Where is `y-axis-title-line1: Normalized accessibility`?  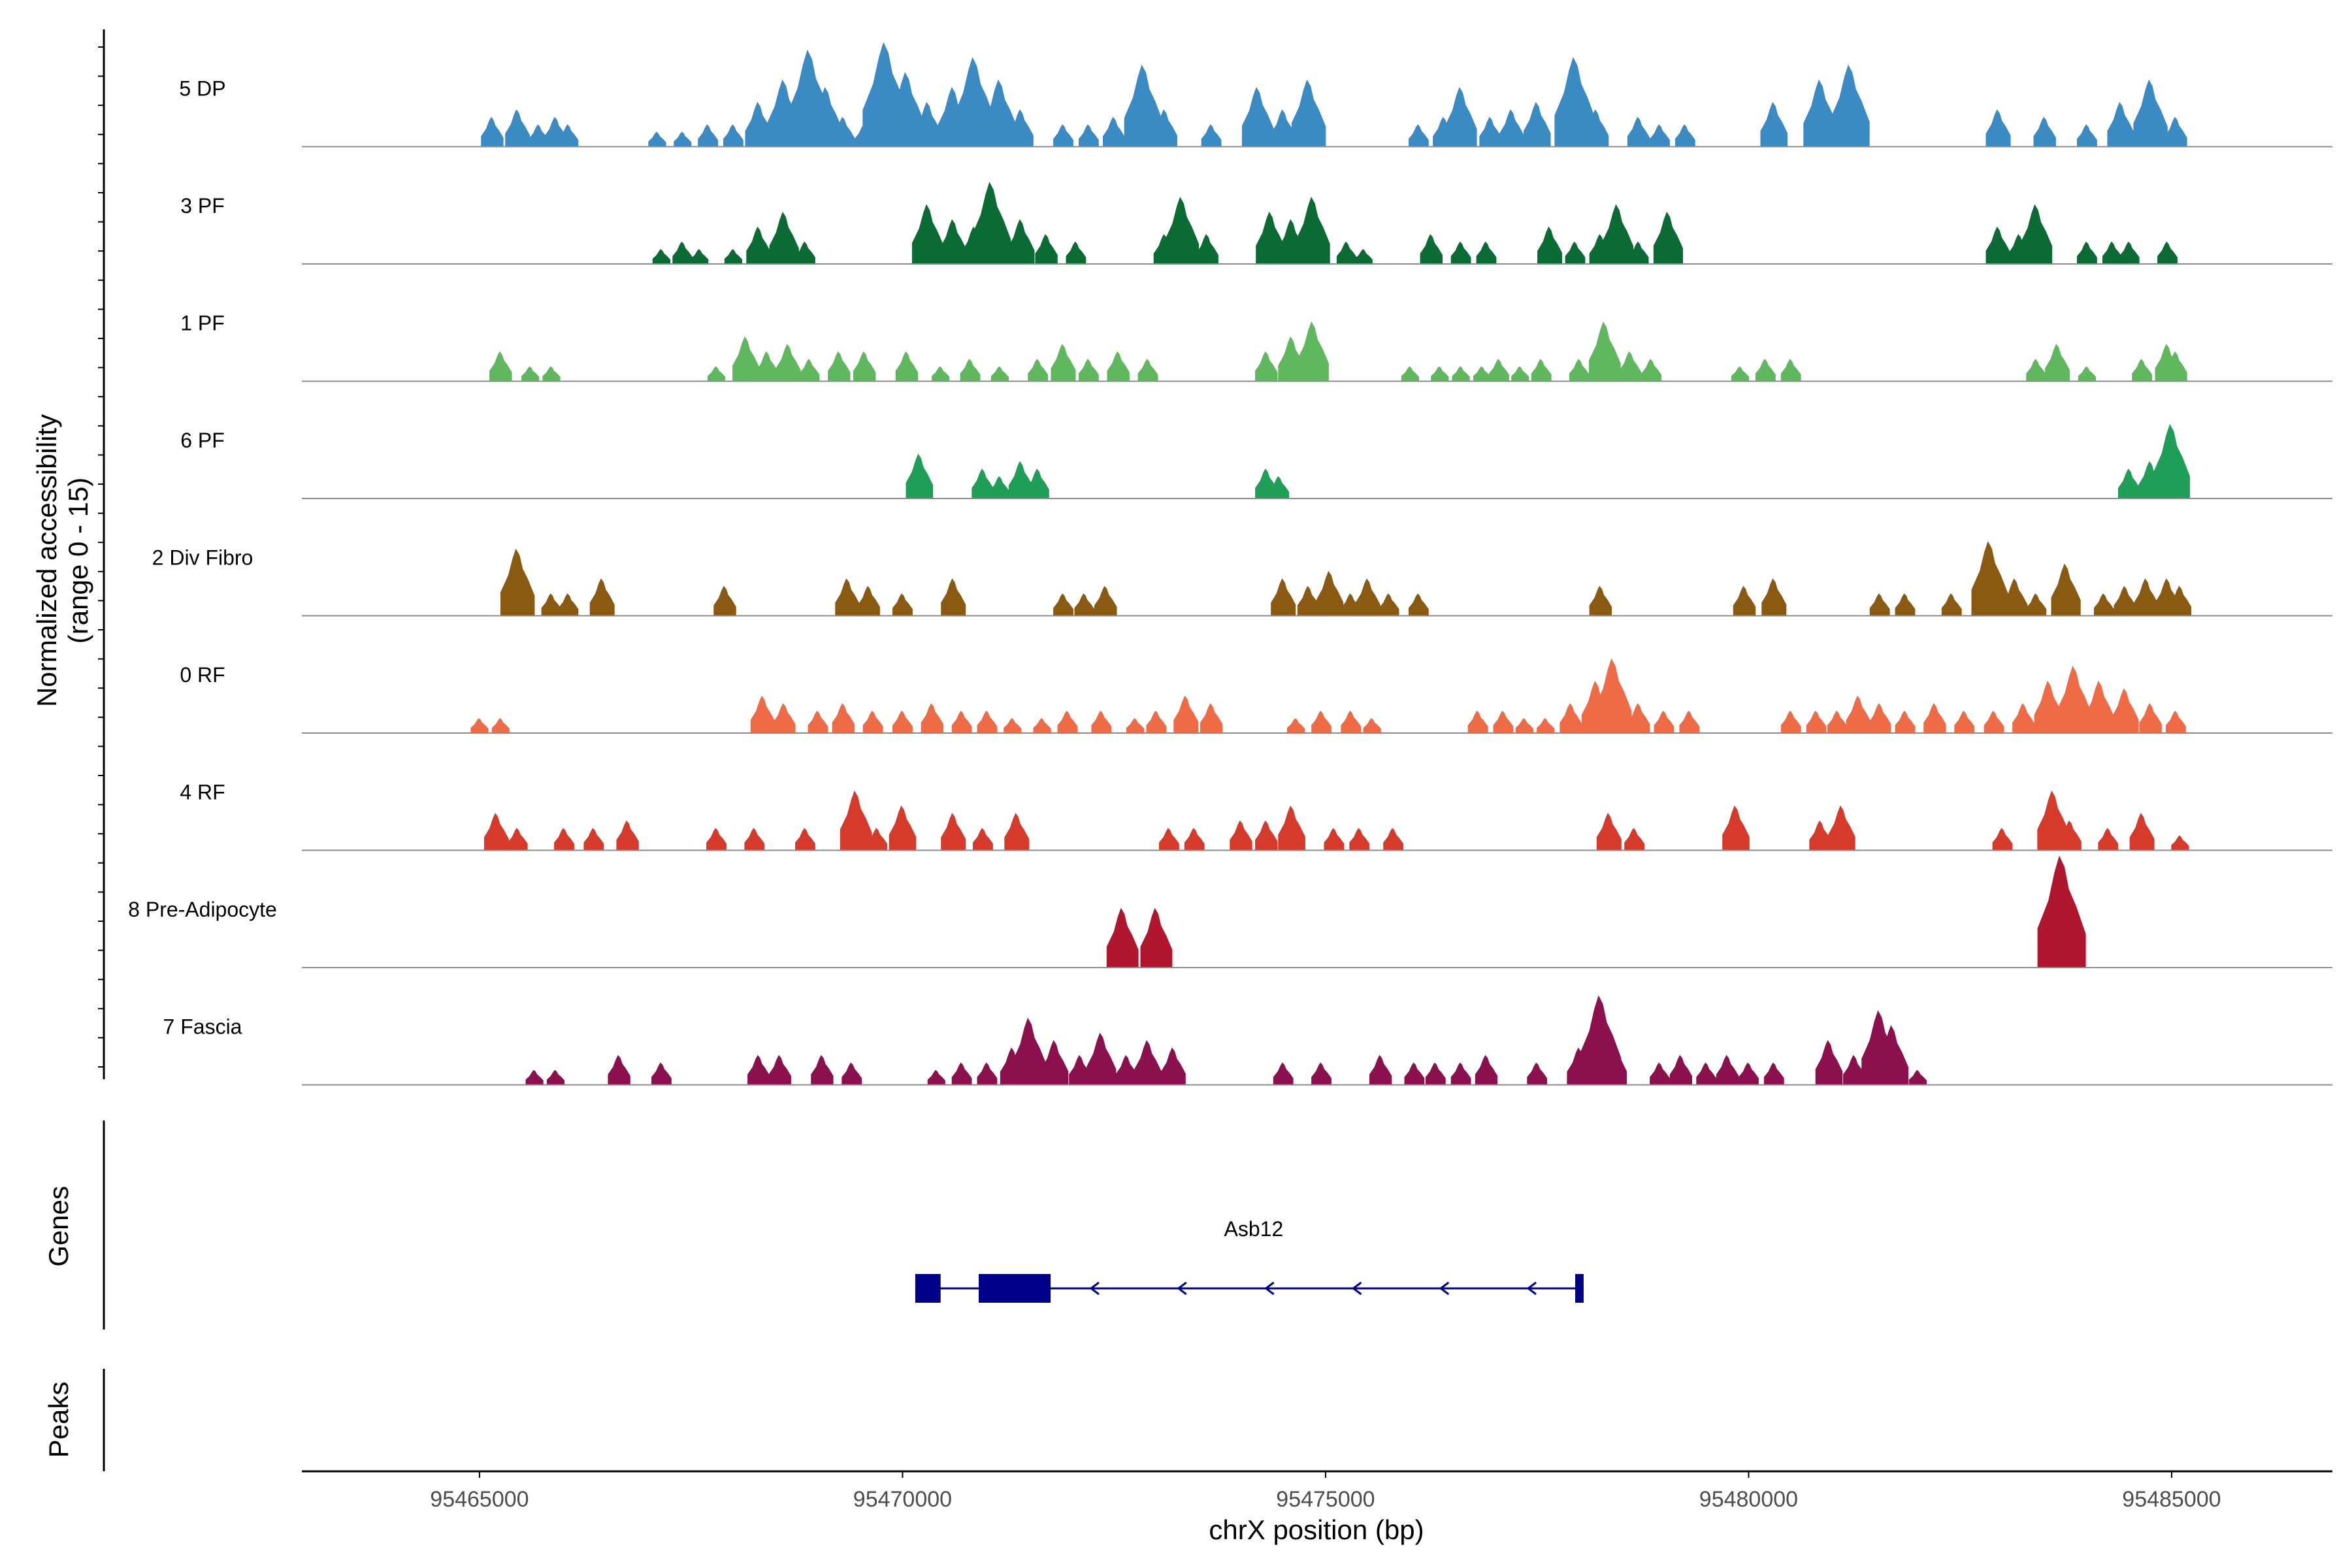
y-axis-title-line1: Normalized accessibility is located at coordinates (46, 560).